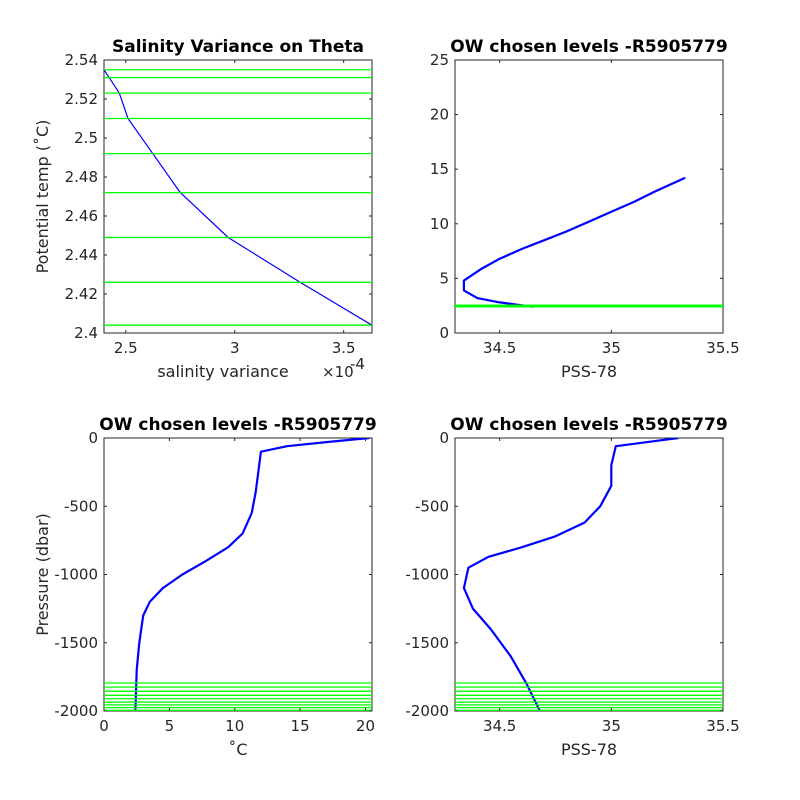  Describe the element at coordinates (238, 47) in the screenshot. I see `chart-title: Salinity Variance on Theta` at that location.